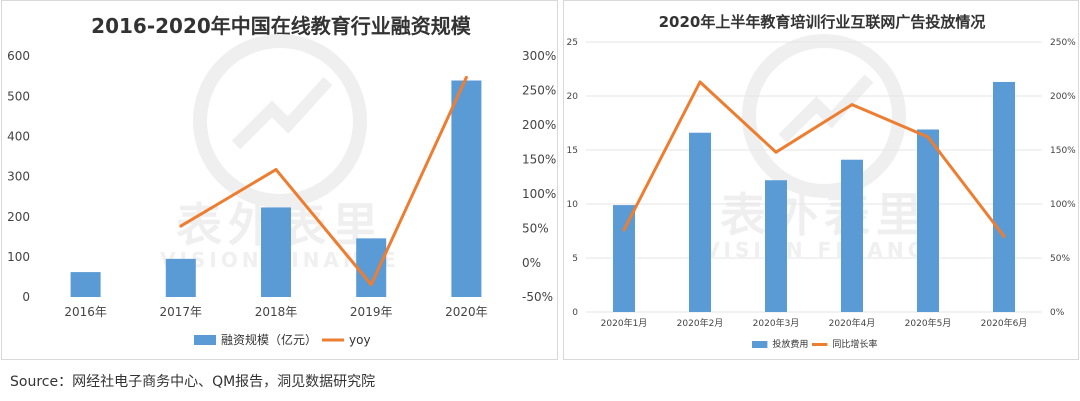  What do you see at coordinates (1004, 323) in the screenshot?
I see `x-tick-label: 2020年6月` at bounding box center [1004, 323].